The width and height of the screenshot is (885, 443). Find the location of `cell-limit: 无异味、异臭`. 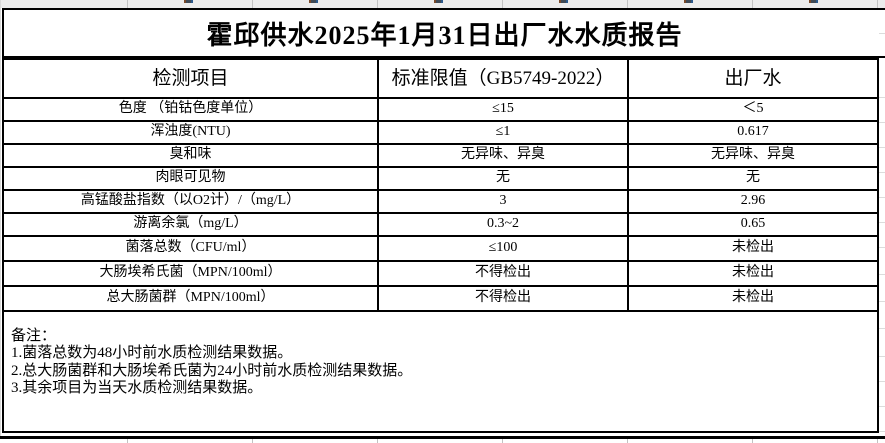

cell-limit: 无异味、异臭 is located at coordinates (503, 155).